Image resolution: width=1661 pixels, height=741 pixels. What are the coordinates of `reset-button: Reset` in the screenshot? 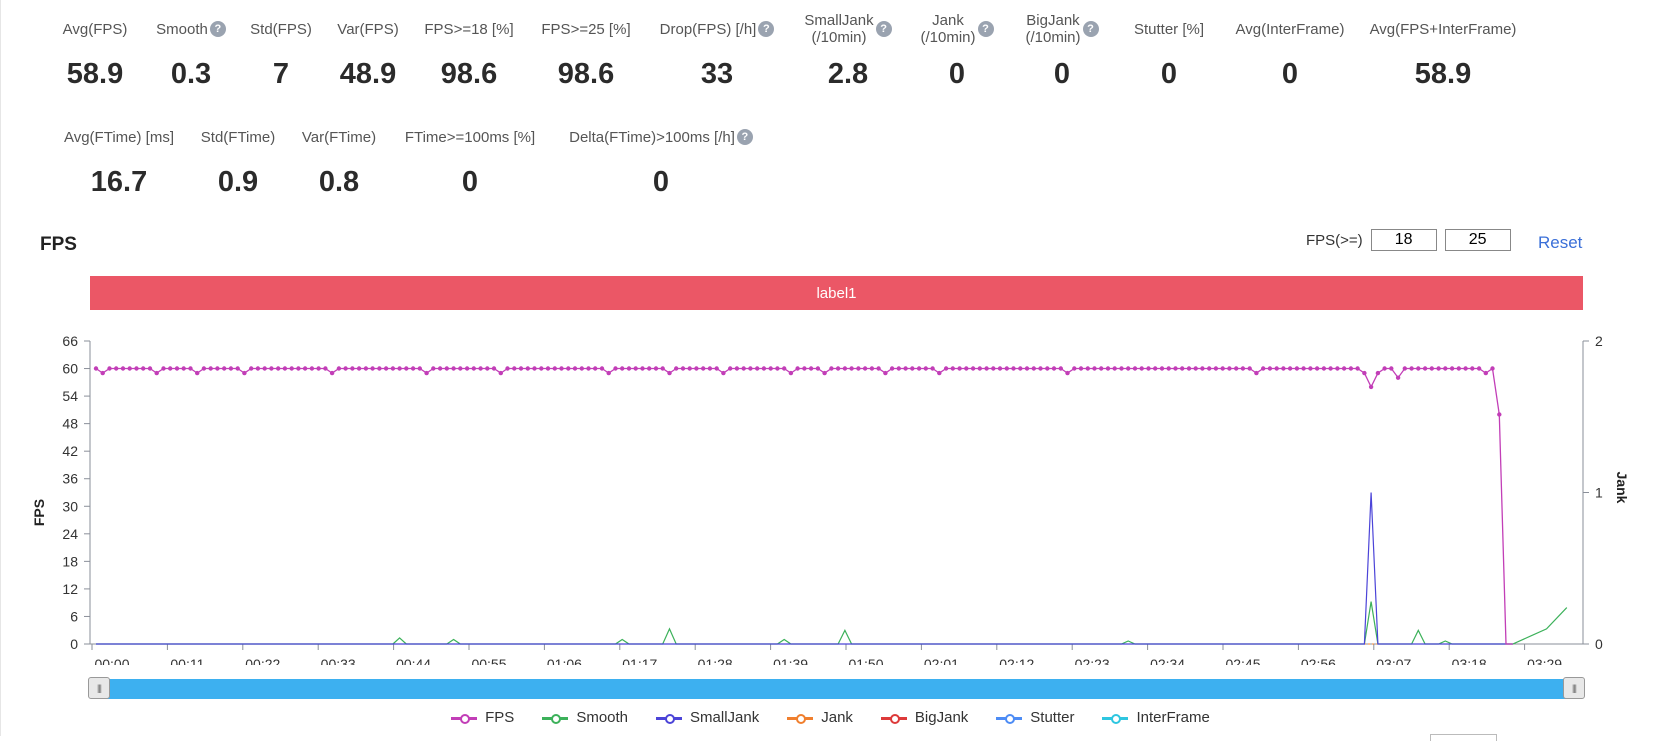 It's located at (1560, 242).